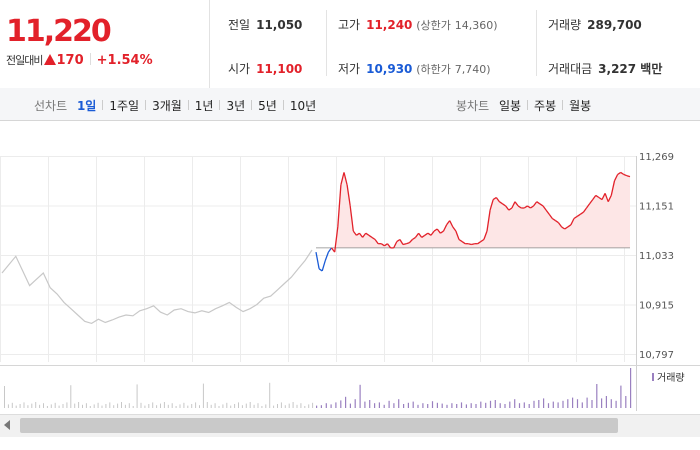  Describe the element at coordinates (668, 378) in the screenshot. I see `volume-legend: 거래량` at that location.